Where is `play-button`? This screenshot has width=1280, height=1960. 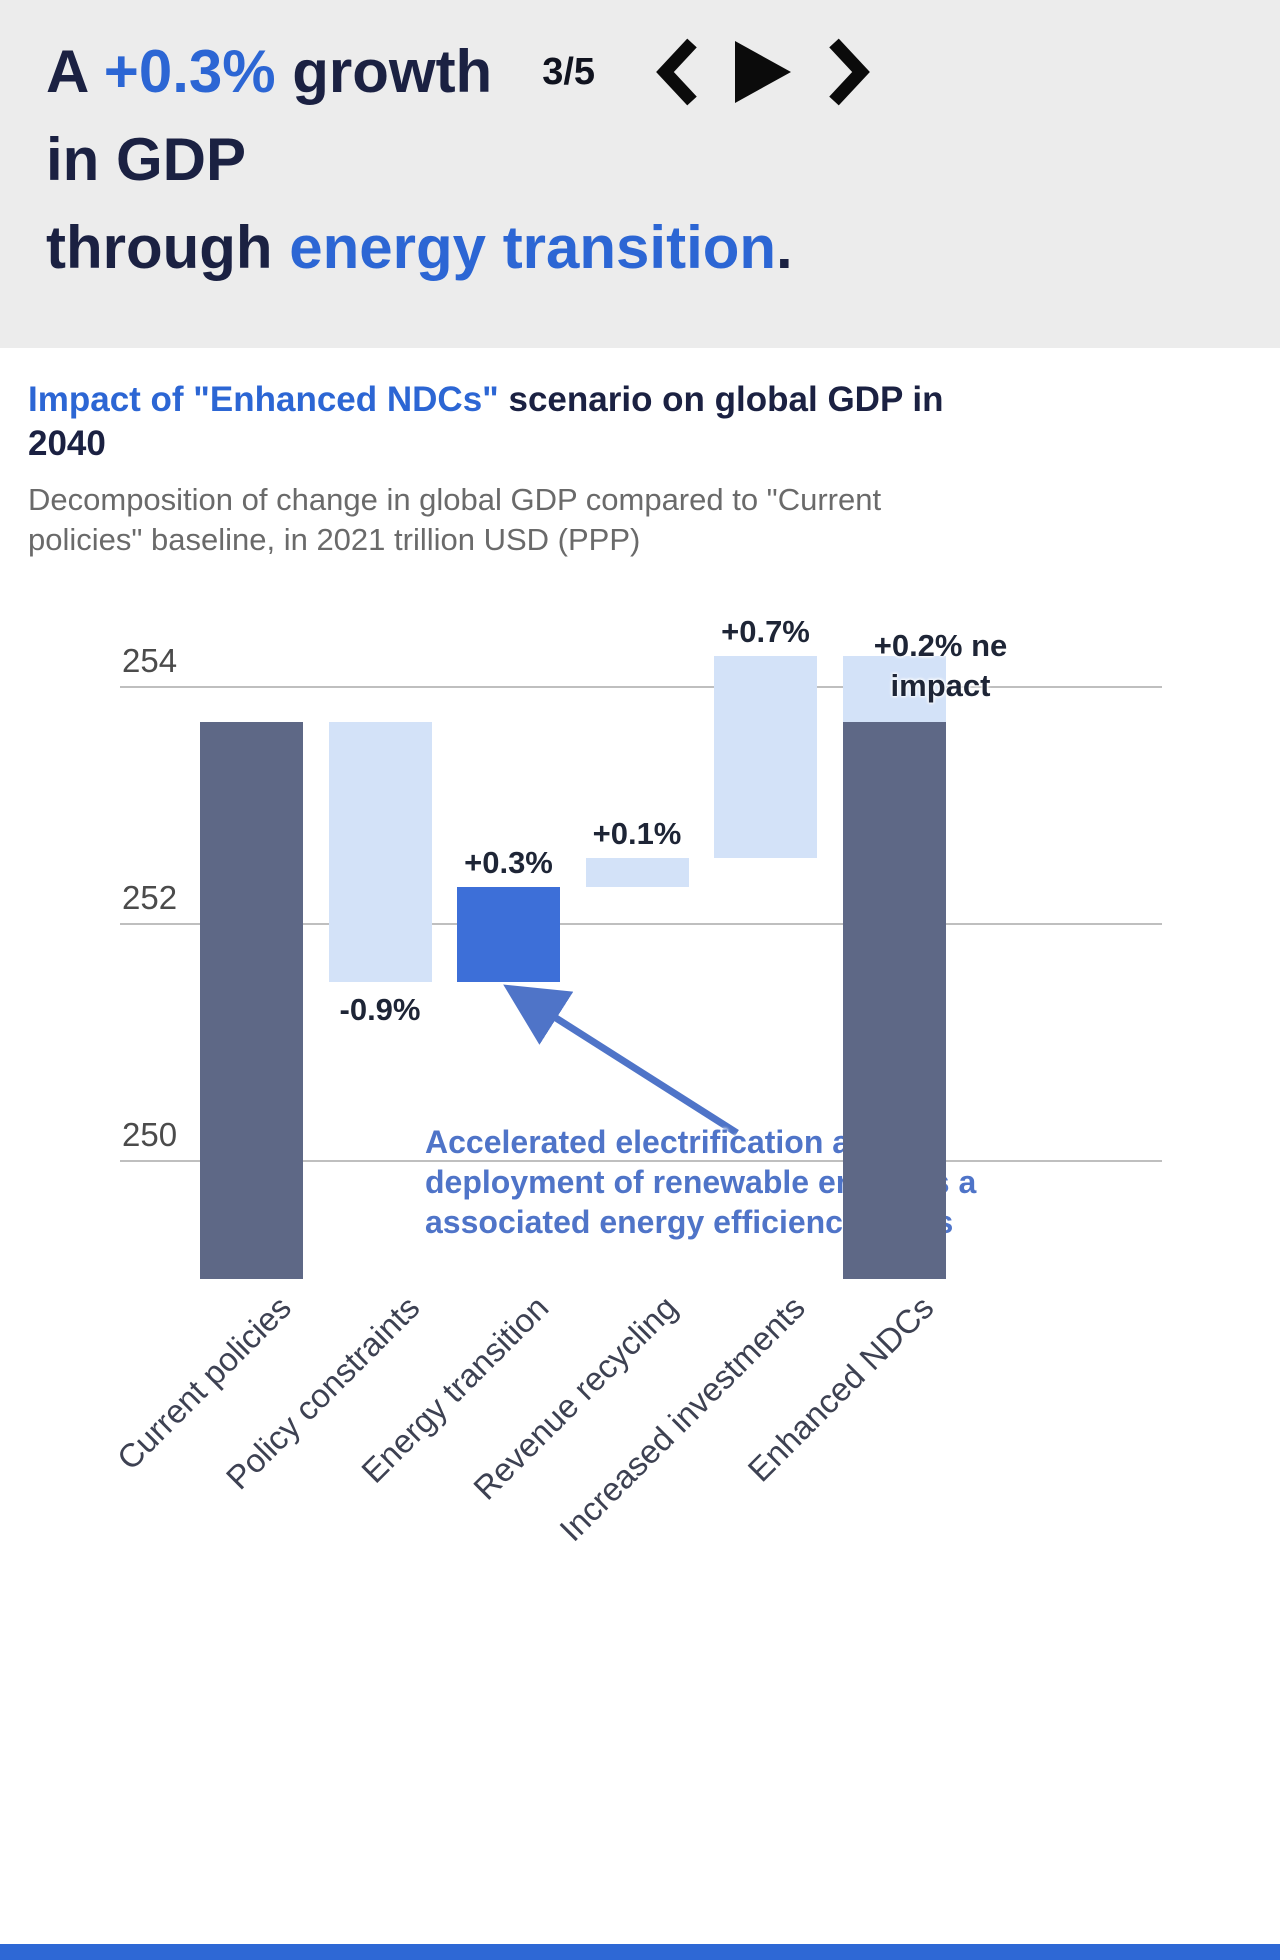
play-button is located at coordinates (763, 72).